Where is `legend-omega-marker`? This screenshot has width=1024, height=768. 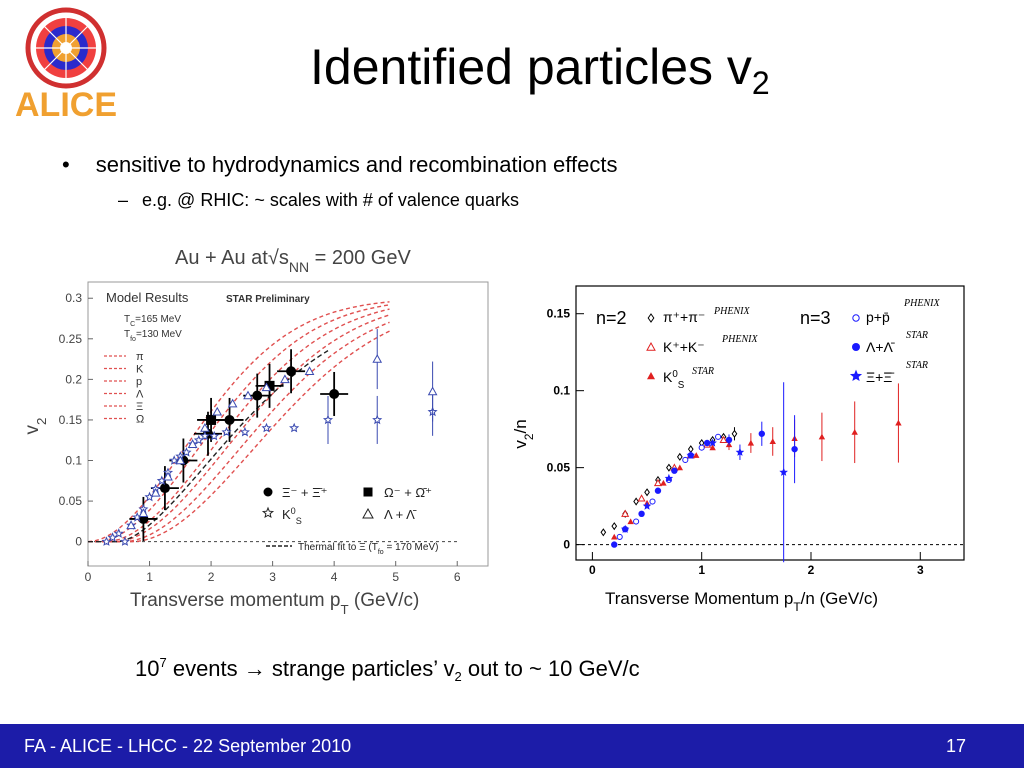 legend-omega-marker is located at coordinates (368, 492).